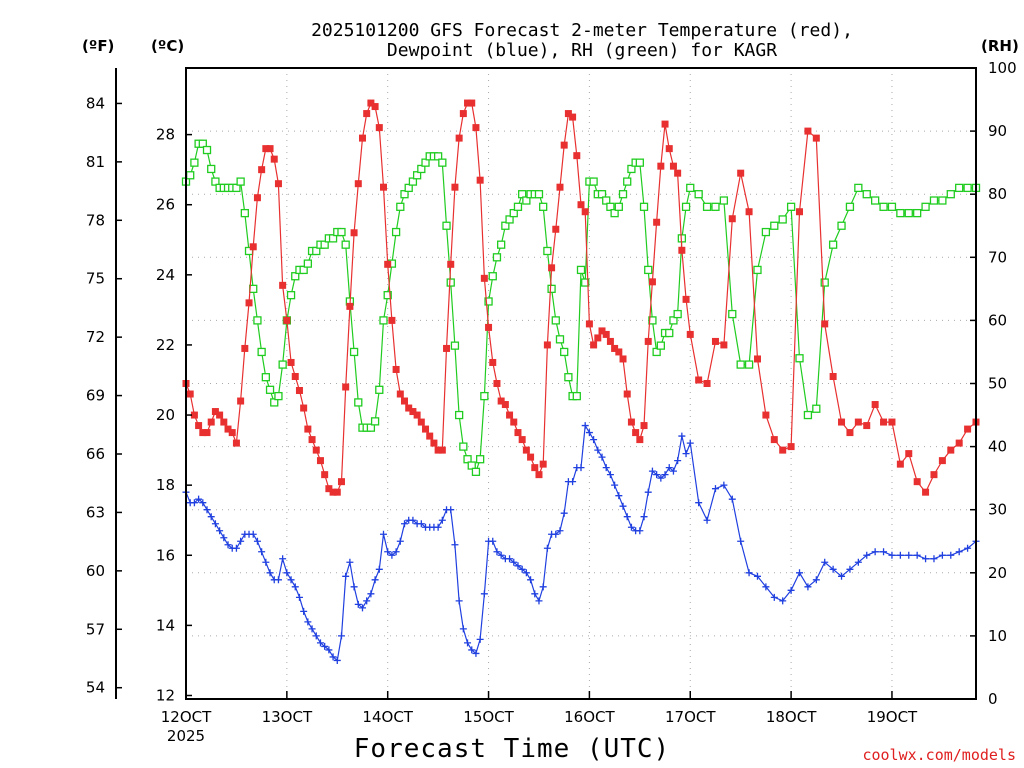 This screenshot has height=768, width=1024. What do you see at coordinates (95, 279) in the screenshot?
I see `fahrenheit-tick-label: 75` at bounding box center [95, 279].